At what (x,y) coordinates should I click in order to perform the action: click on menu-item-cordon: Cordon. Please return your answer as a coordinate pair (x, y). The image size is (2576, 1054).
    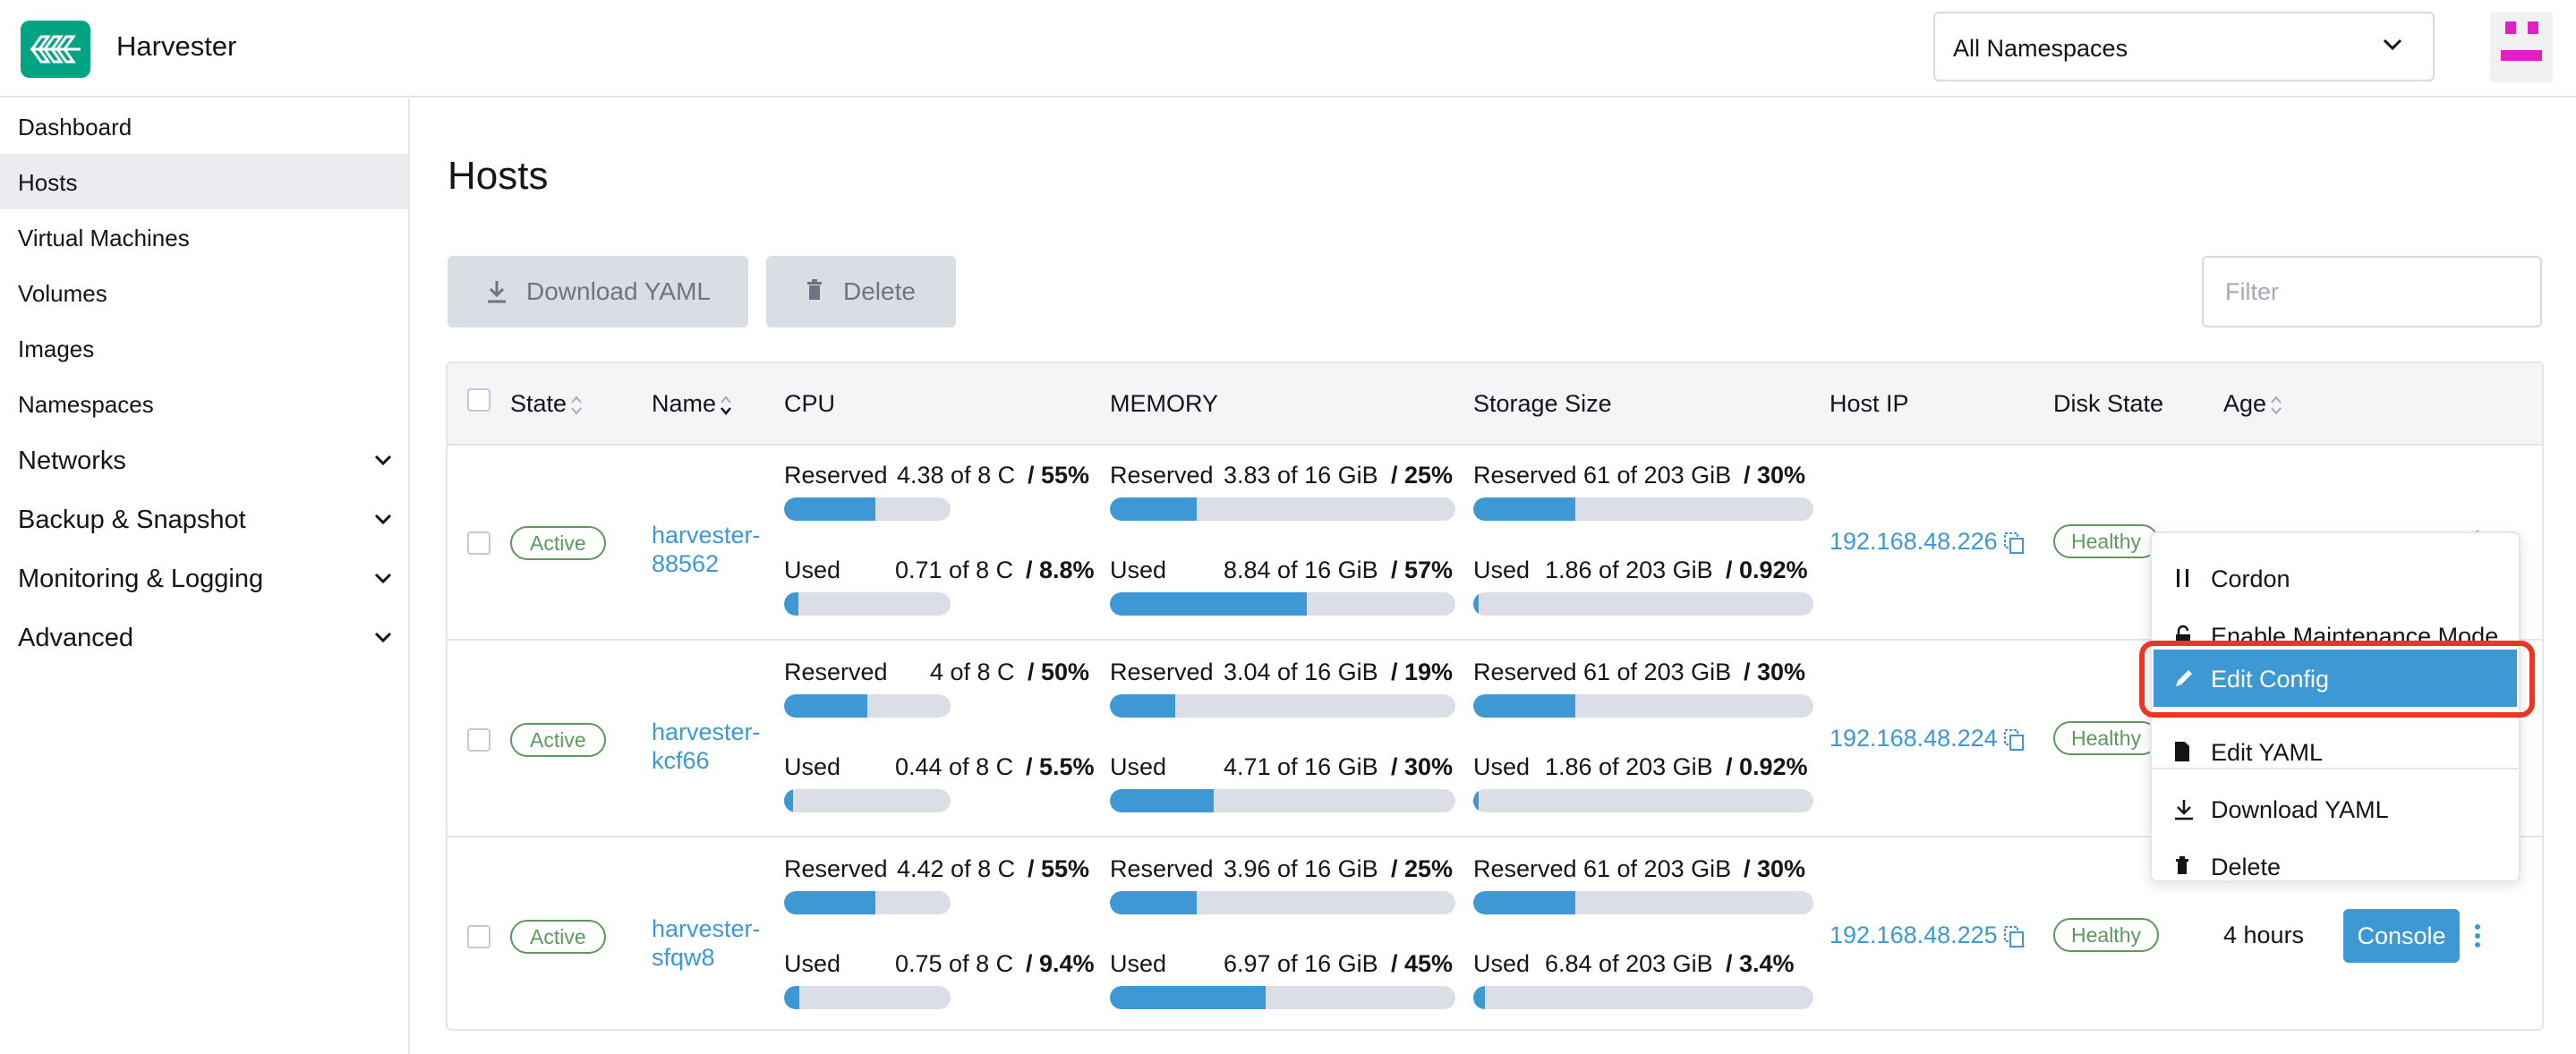
    Looking at the image, I should click on (2335, 578).